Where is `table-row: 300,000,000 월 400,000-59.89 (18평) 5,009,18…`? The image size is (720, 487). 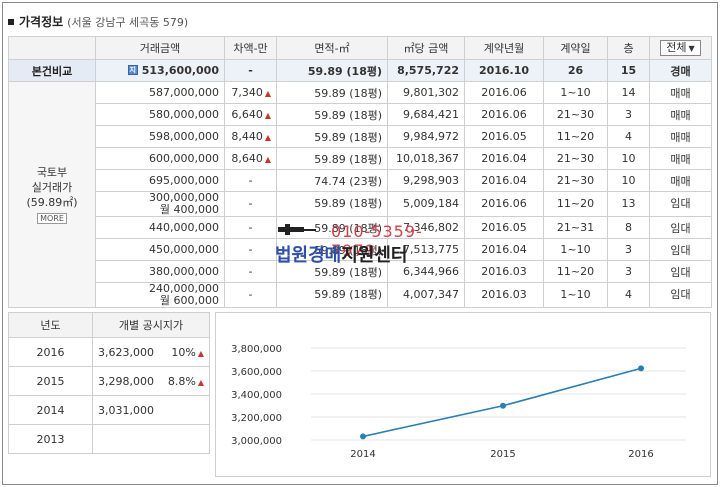 table-row: 300,000,000 월 400,000-59.89 (18평) 5,009,18… is located at coordinates (360, 204).